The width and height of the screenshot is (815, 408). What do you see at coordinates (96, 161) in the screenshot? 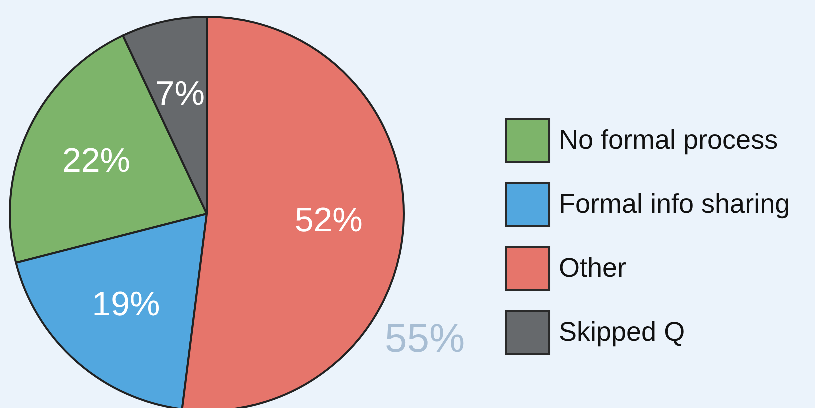
I see `data-label: 22%` at bounding box center [96, 161].